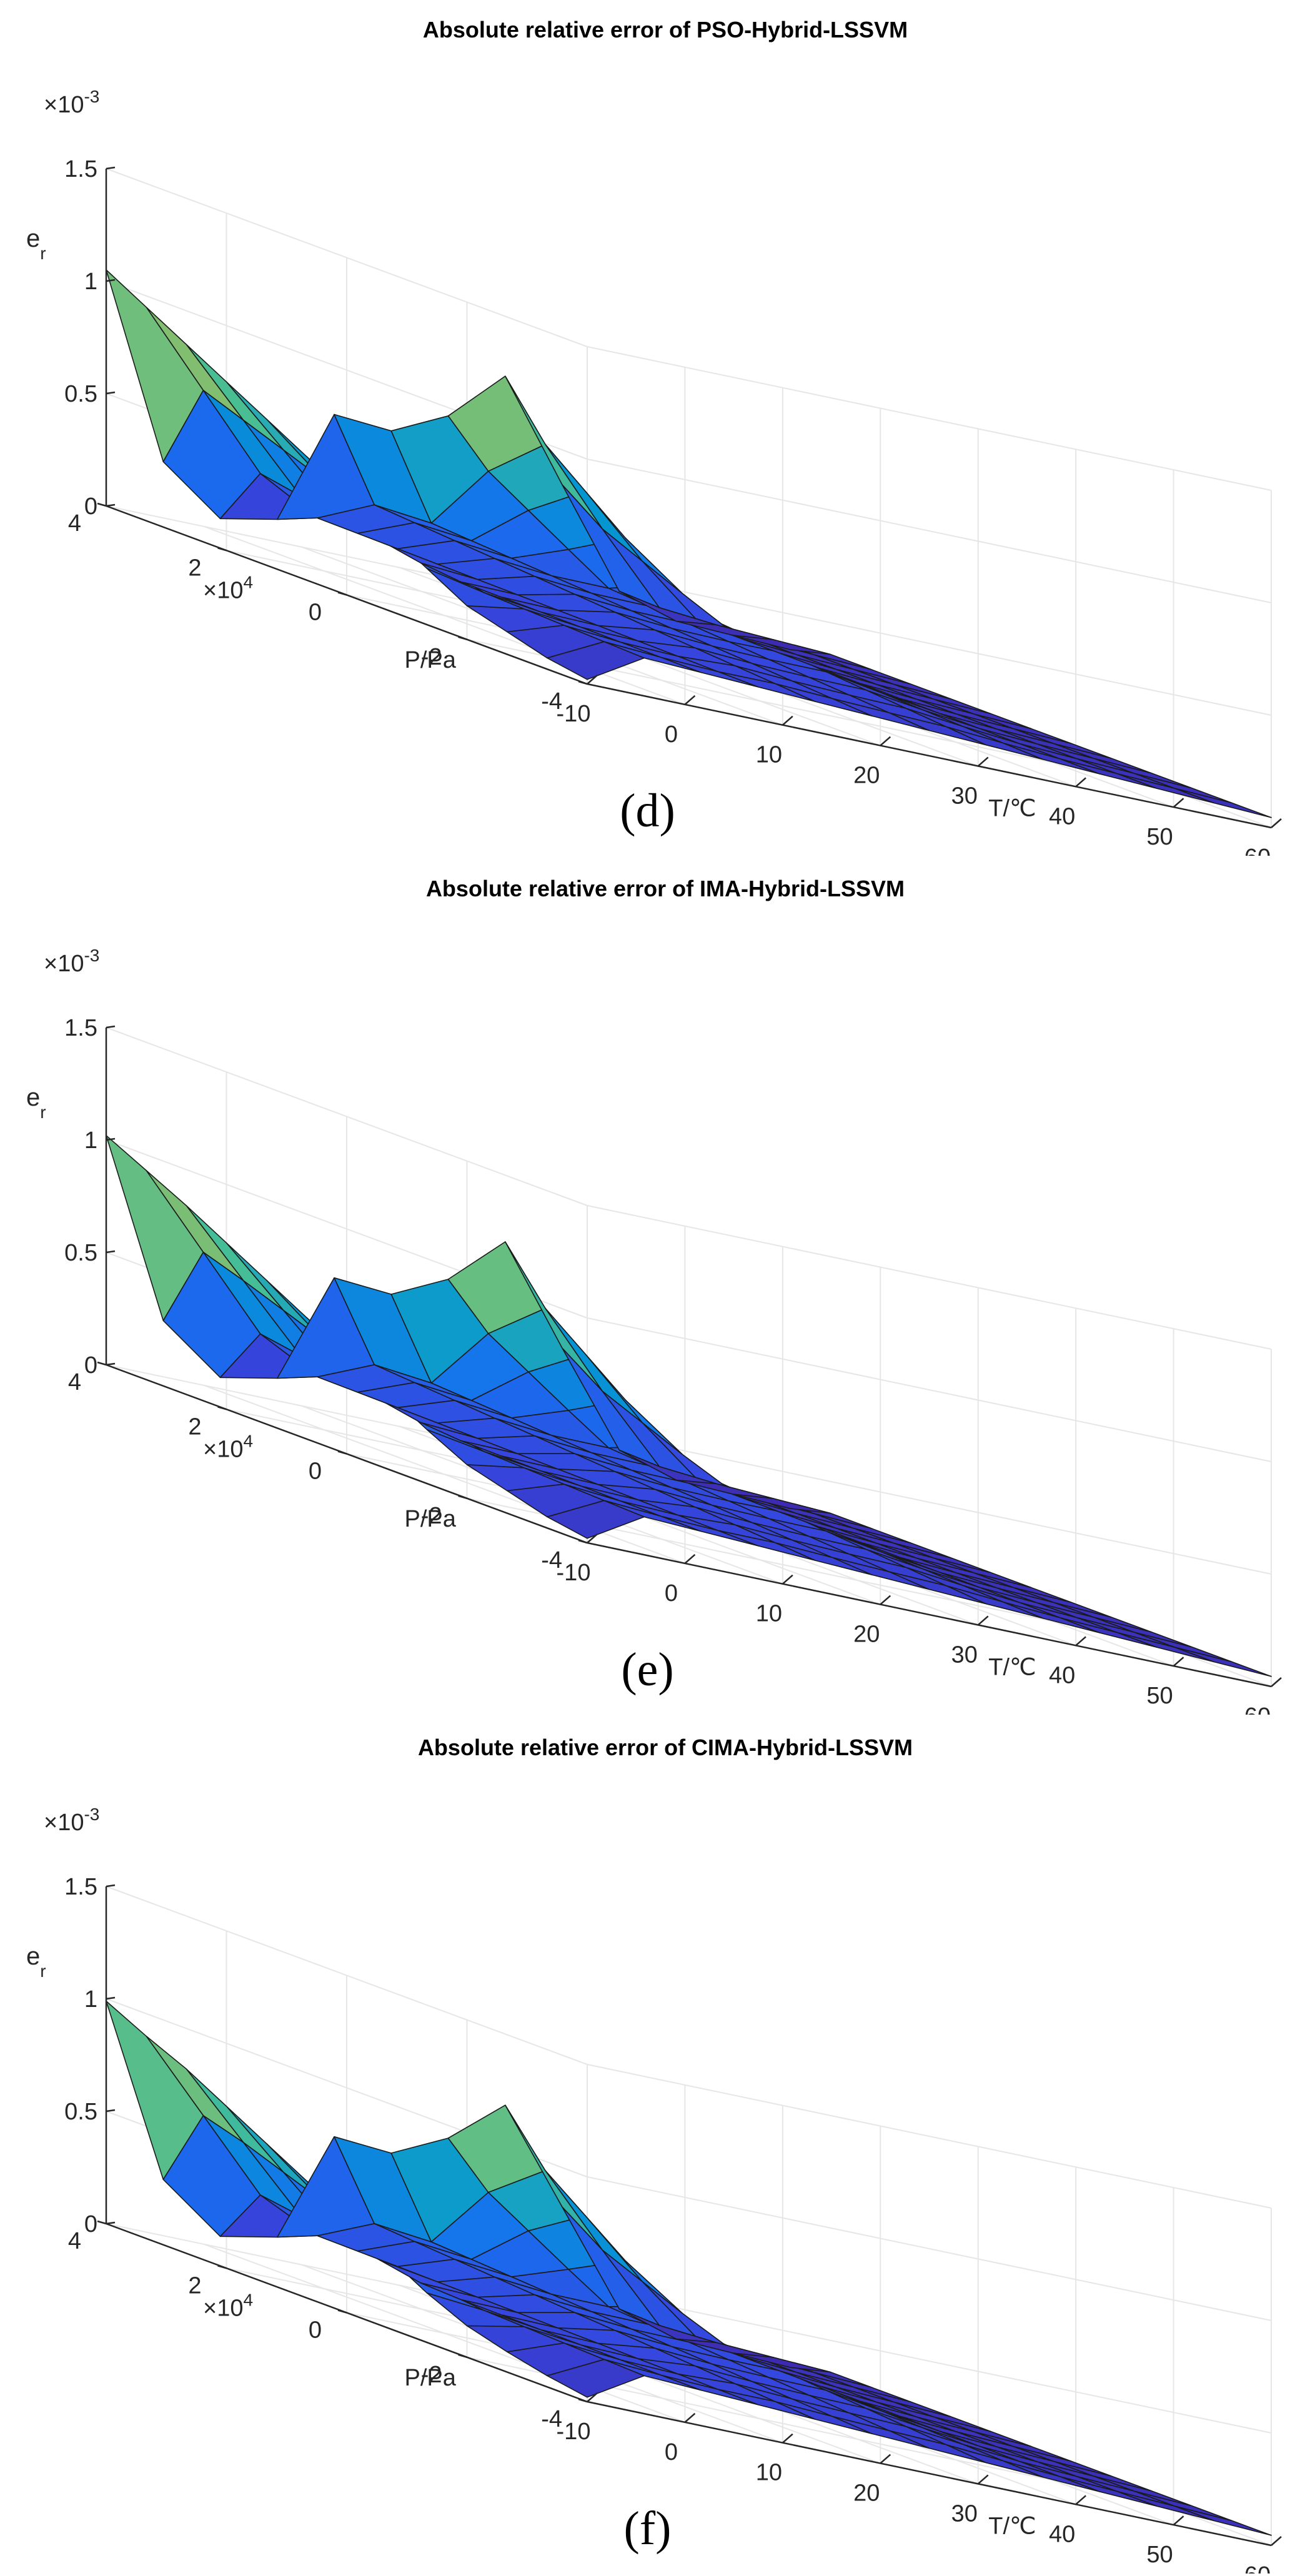 The height and width of the screenshot is (2576, 1295). What do you see at coordinates (315, 613) in the screenshot?
I see `p-tick-label: 0` at bounding box center [315, 613].